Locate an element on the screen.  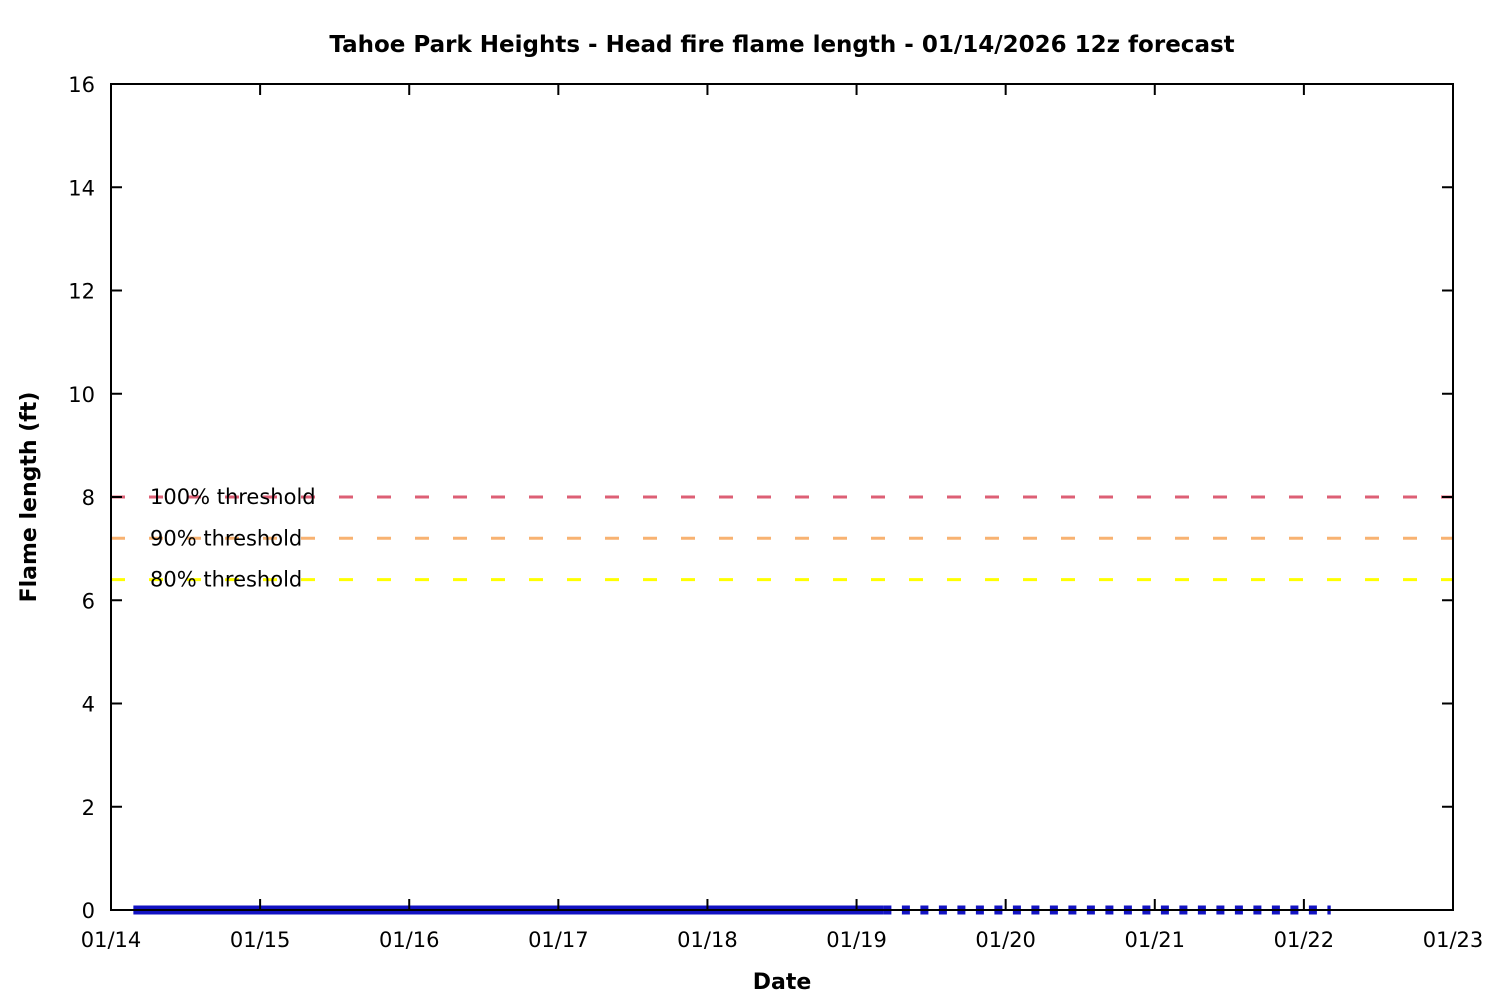
x-tick-label: 01/23 is located at coordinates (1453, 940).